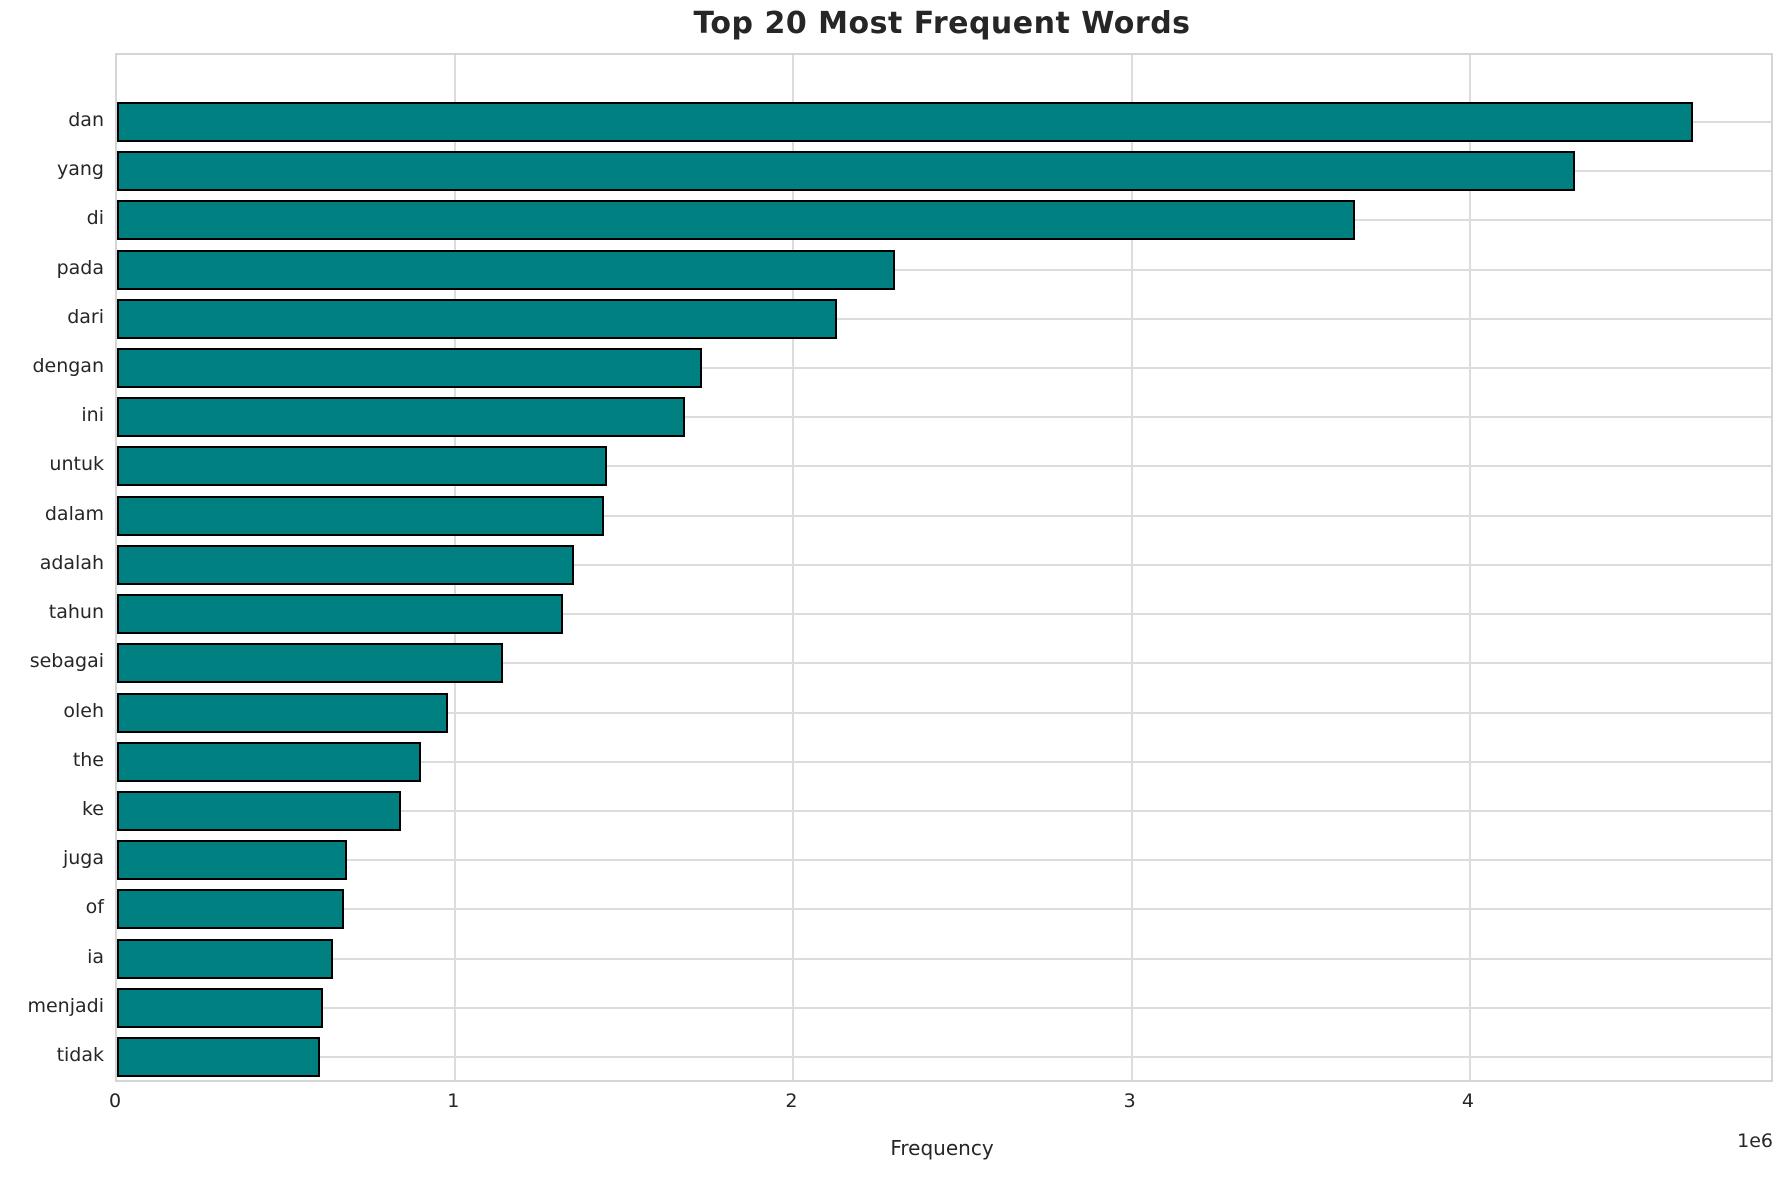 The width and height of the screenshot is (1784, 1185). Describe the element at coordinates (68, 366) in the screenshot. I see `y-tick-label: dengan` at that location.